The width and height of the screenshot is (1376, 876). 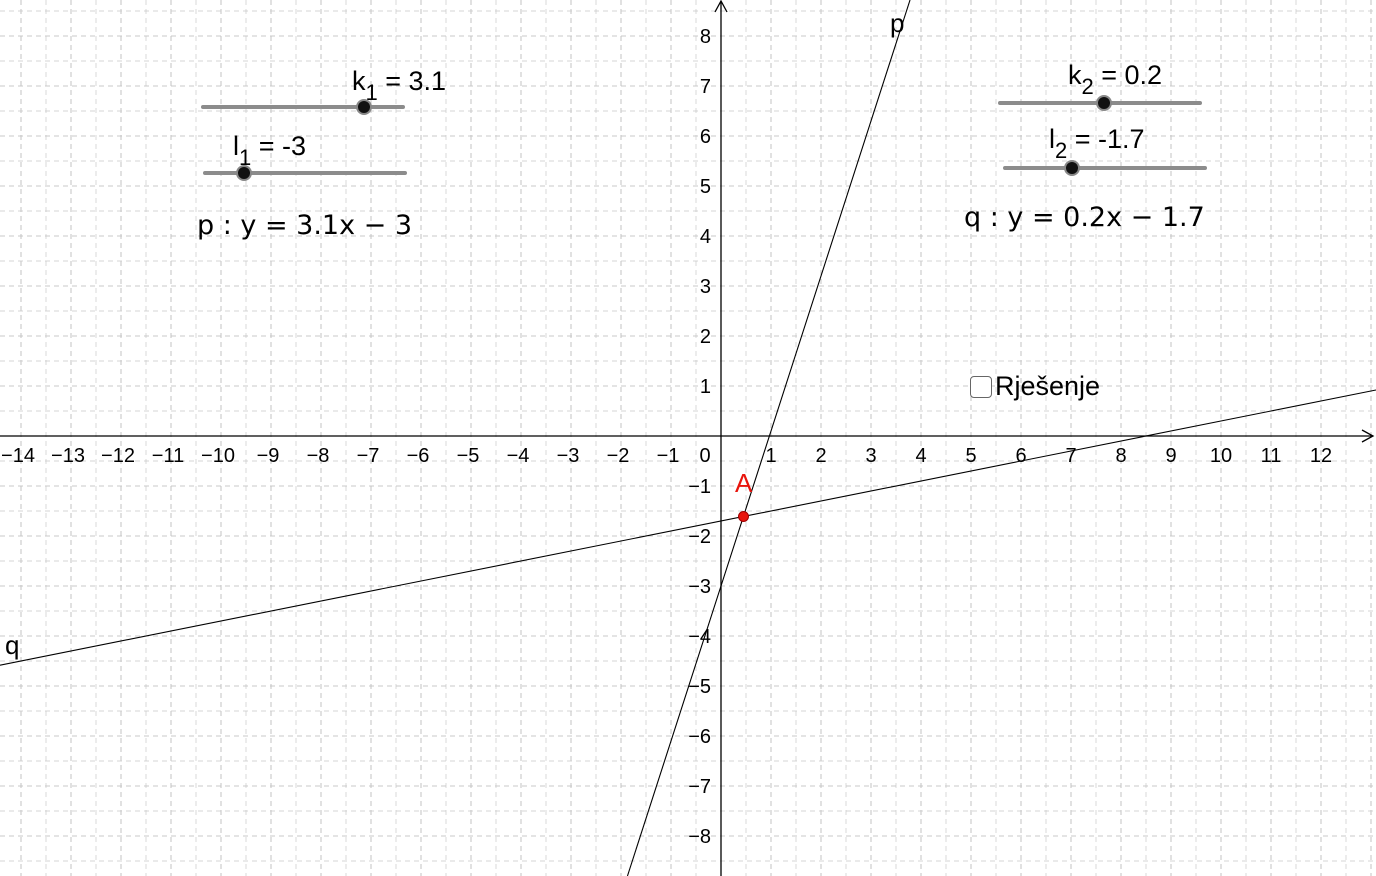 I want to click on slider-l2-label: l2 = -1.7, so click(x=1097, y=143).